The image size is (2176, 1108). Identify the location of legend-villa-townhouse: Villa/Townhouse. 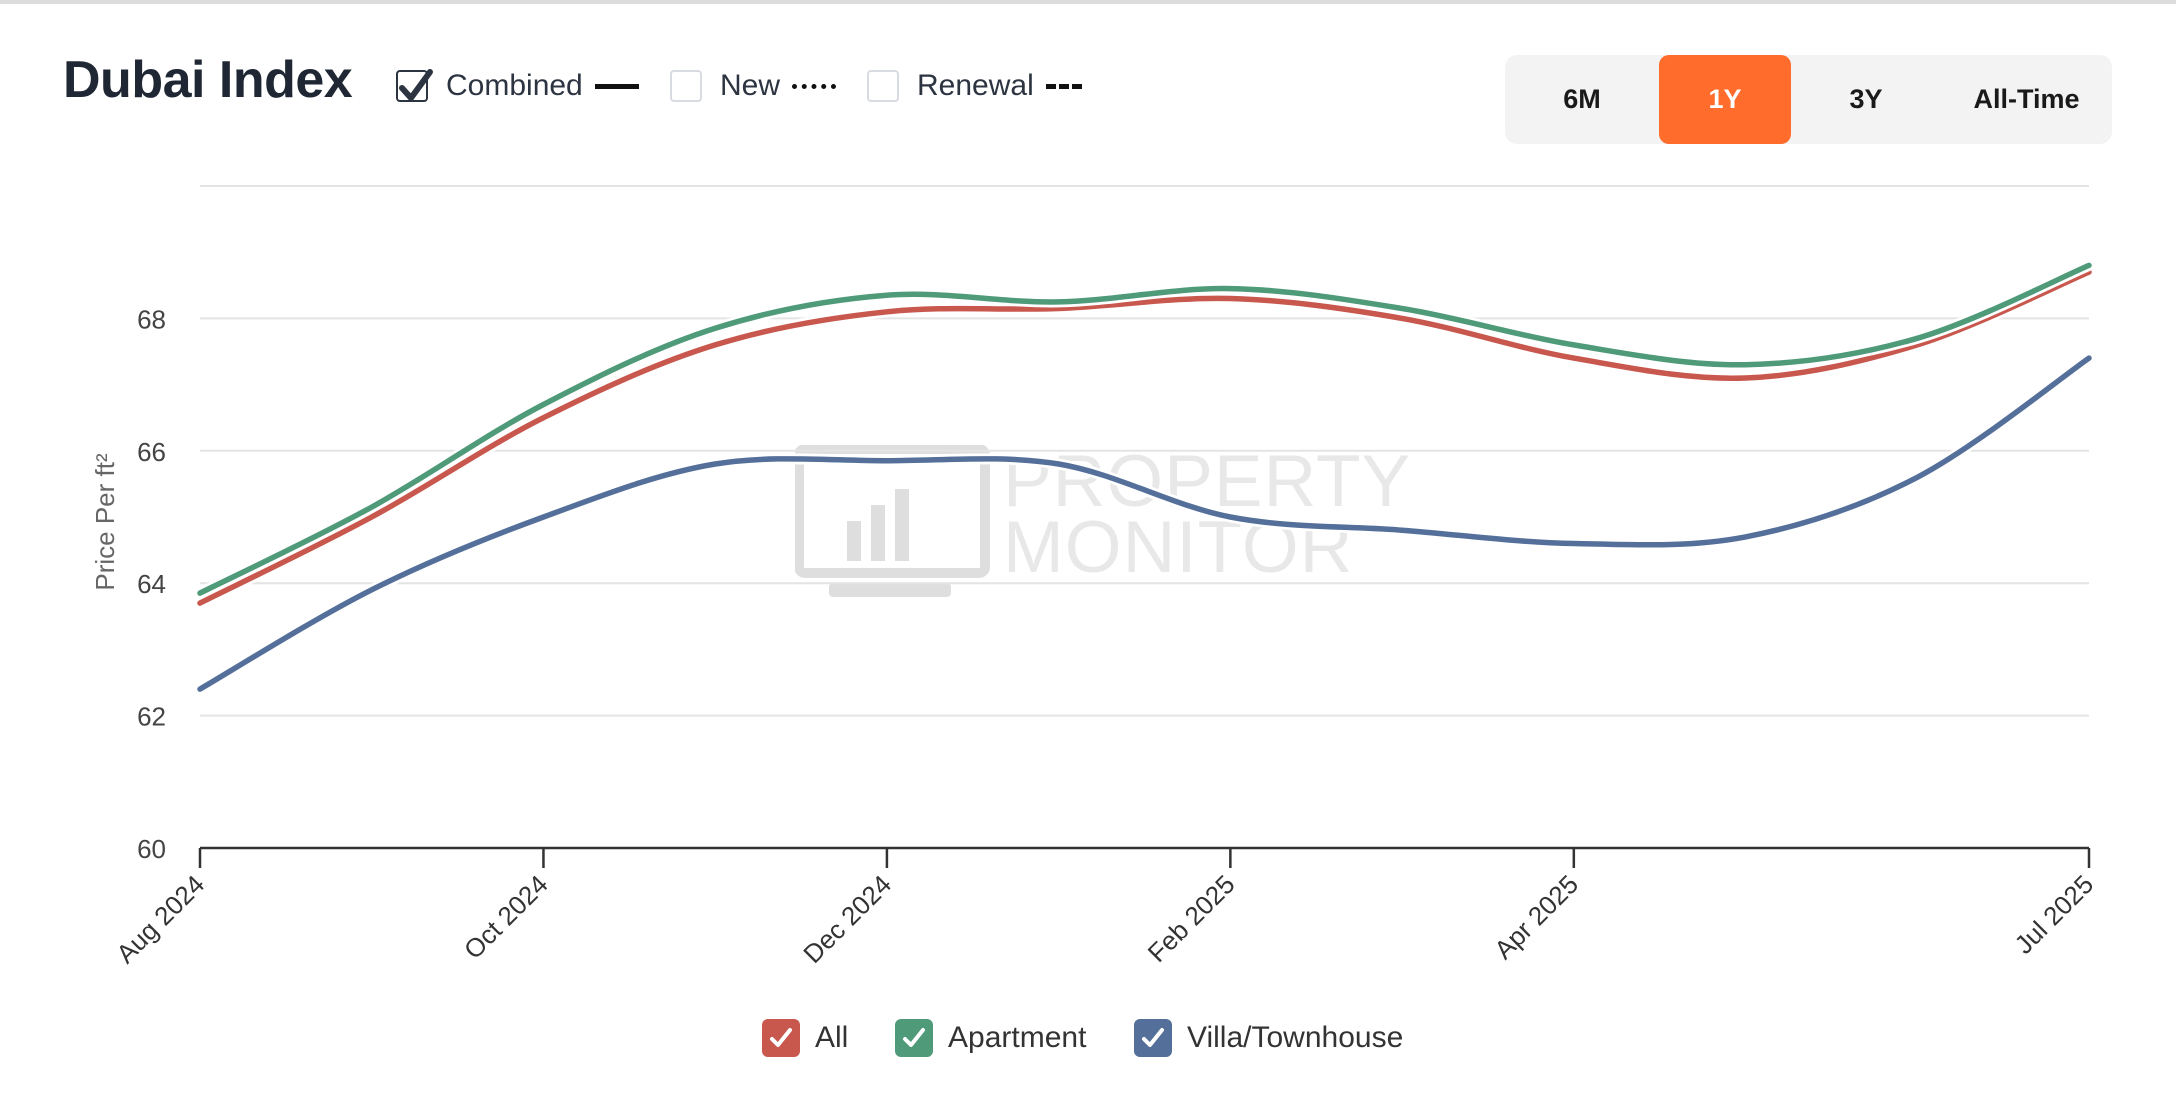
(1268, 1038).